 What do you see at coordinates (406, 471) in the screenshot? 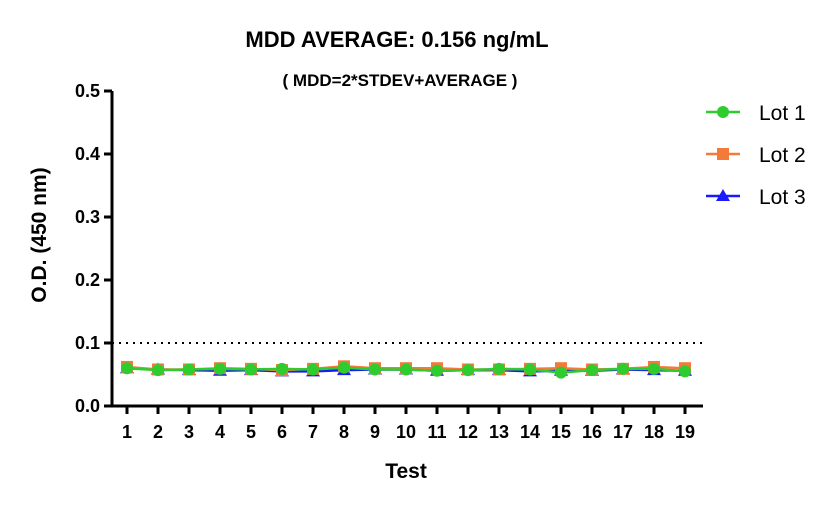
I see `x-axis-label: Test` at bounding box center [406, 471].